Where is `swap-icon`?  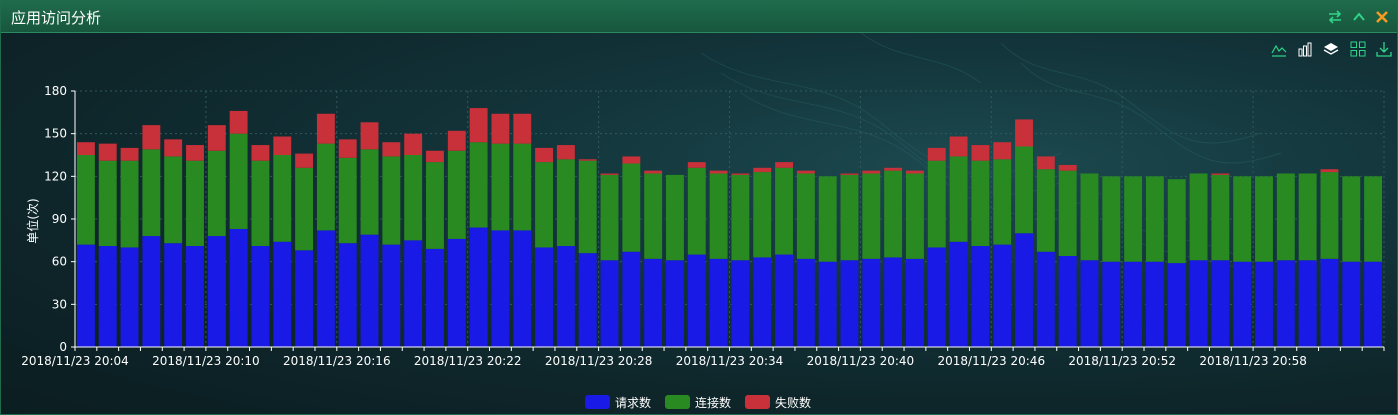
swap-icon is located at coordinates (1335, 17).